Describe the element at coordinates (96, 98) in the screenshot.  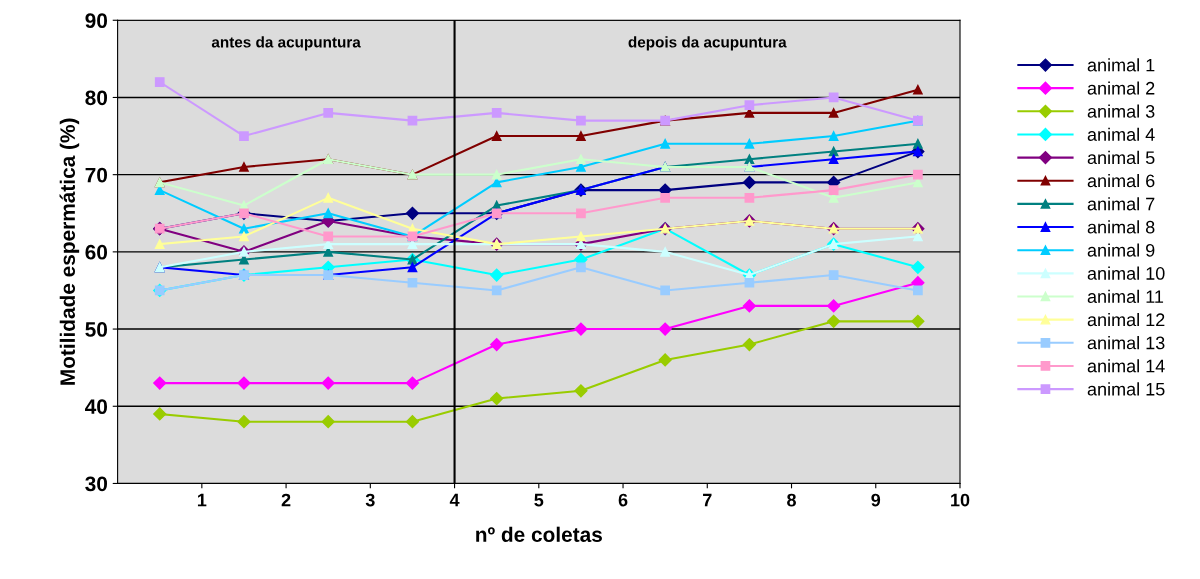
I see `y-tick-label: 80` at that location.